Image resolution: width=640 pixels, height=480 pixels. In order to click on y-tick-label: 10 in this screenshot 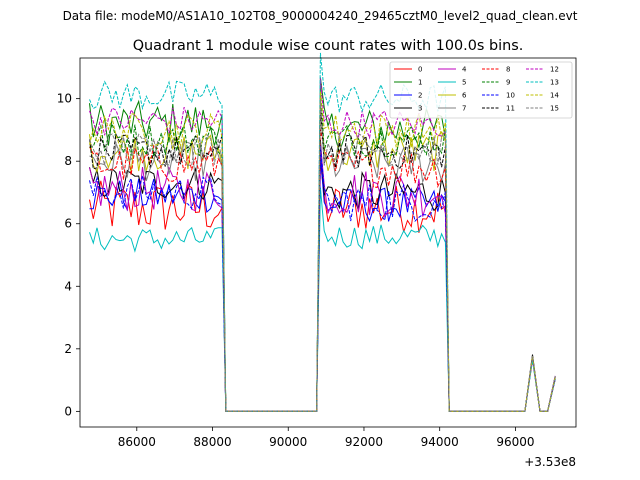, I will do `click(64, 99)`.